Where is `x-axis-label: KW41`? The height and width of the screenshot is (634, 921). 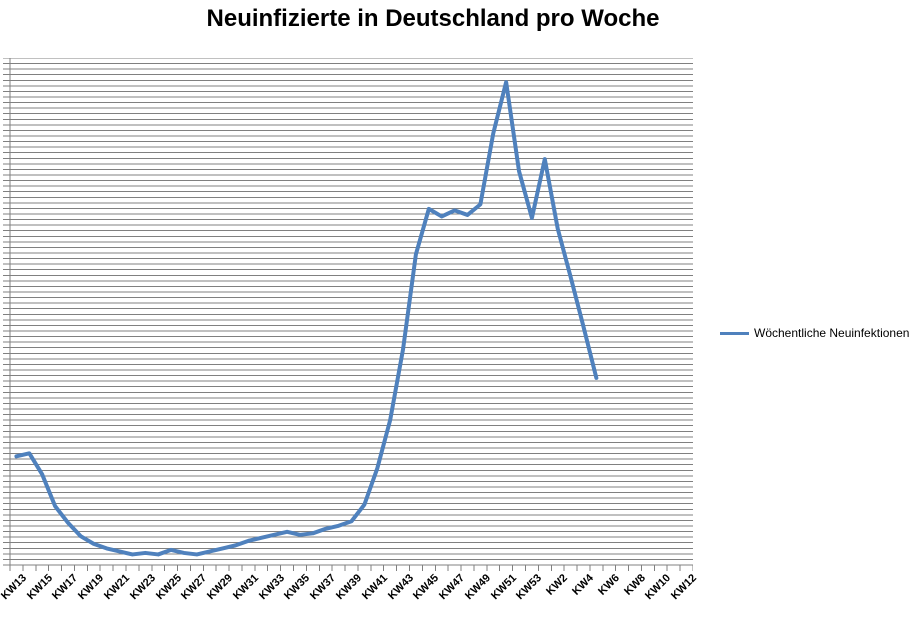
x-axis-label: KW41 is located at coordinates (374, 587).